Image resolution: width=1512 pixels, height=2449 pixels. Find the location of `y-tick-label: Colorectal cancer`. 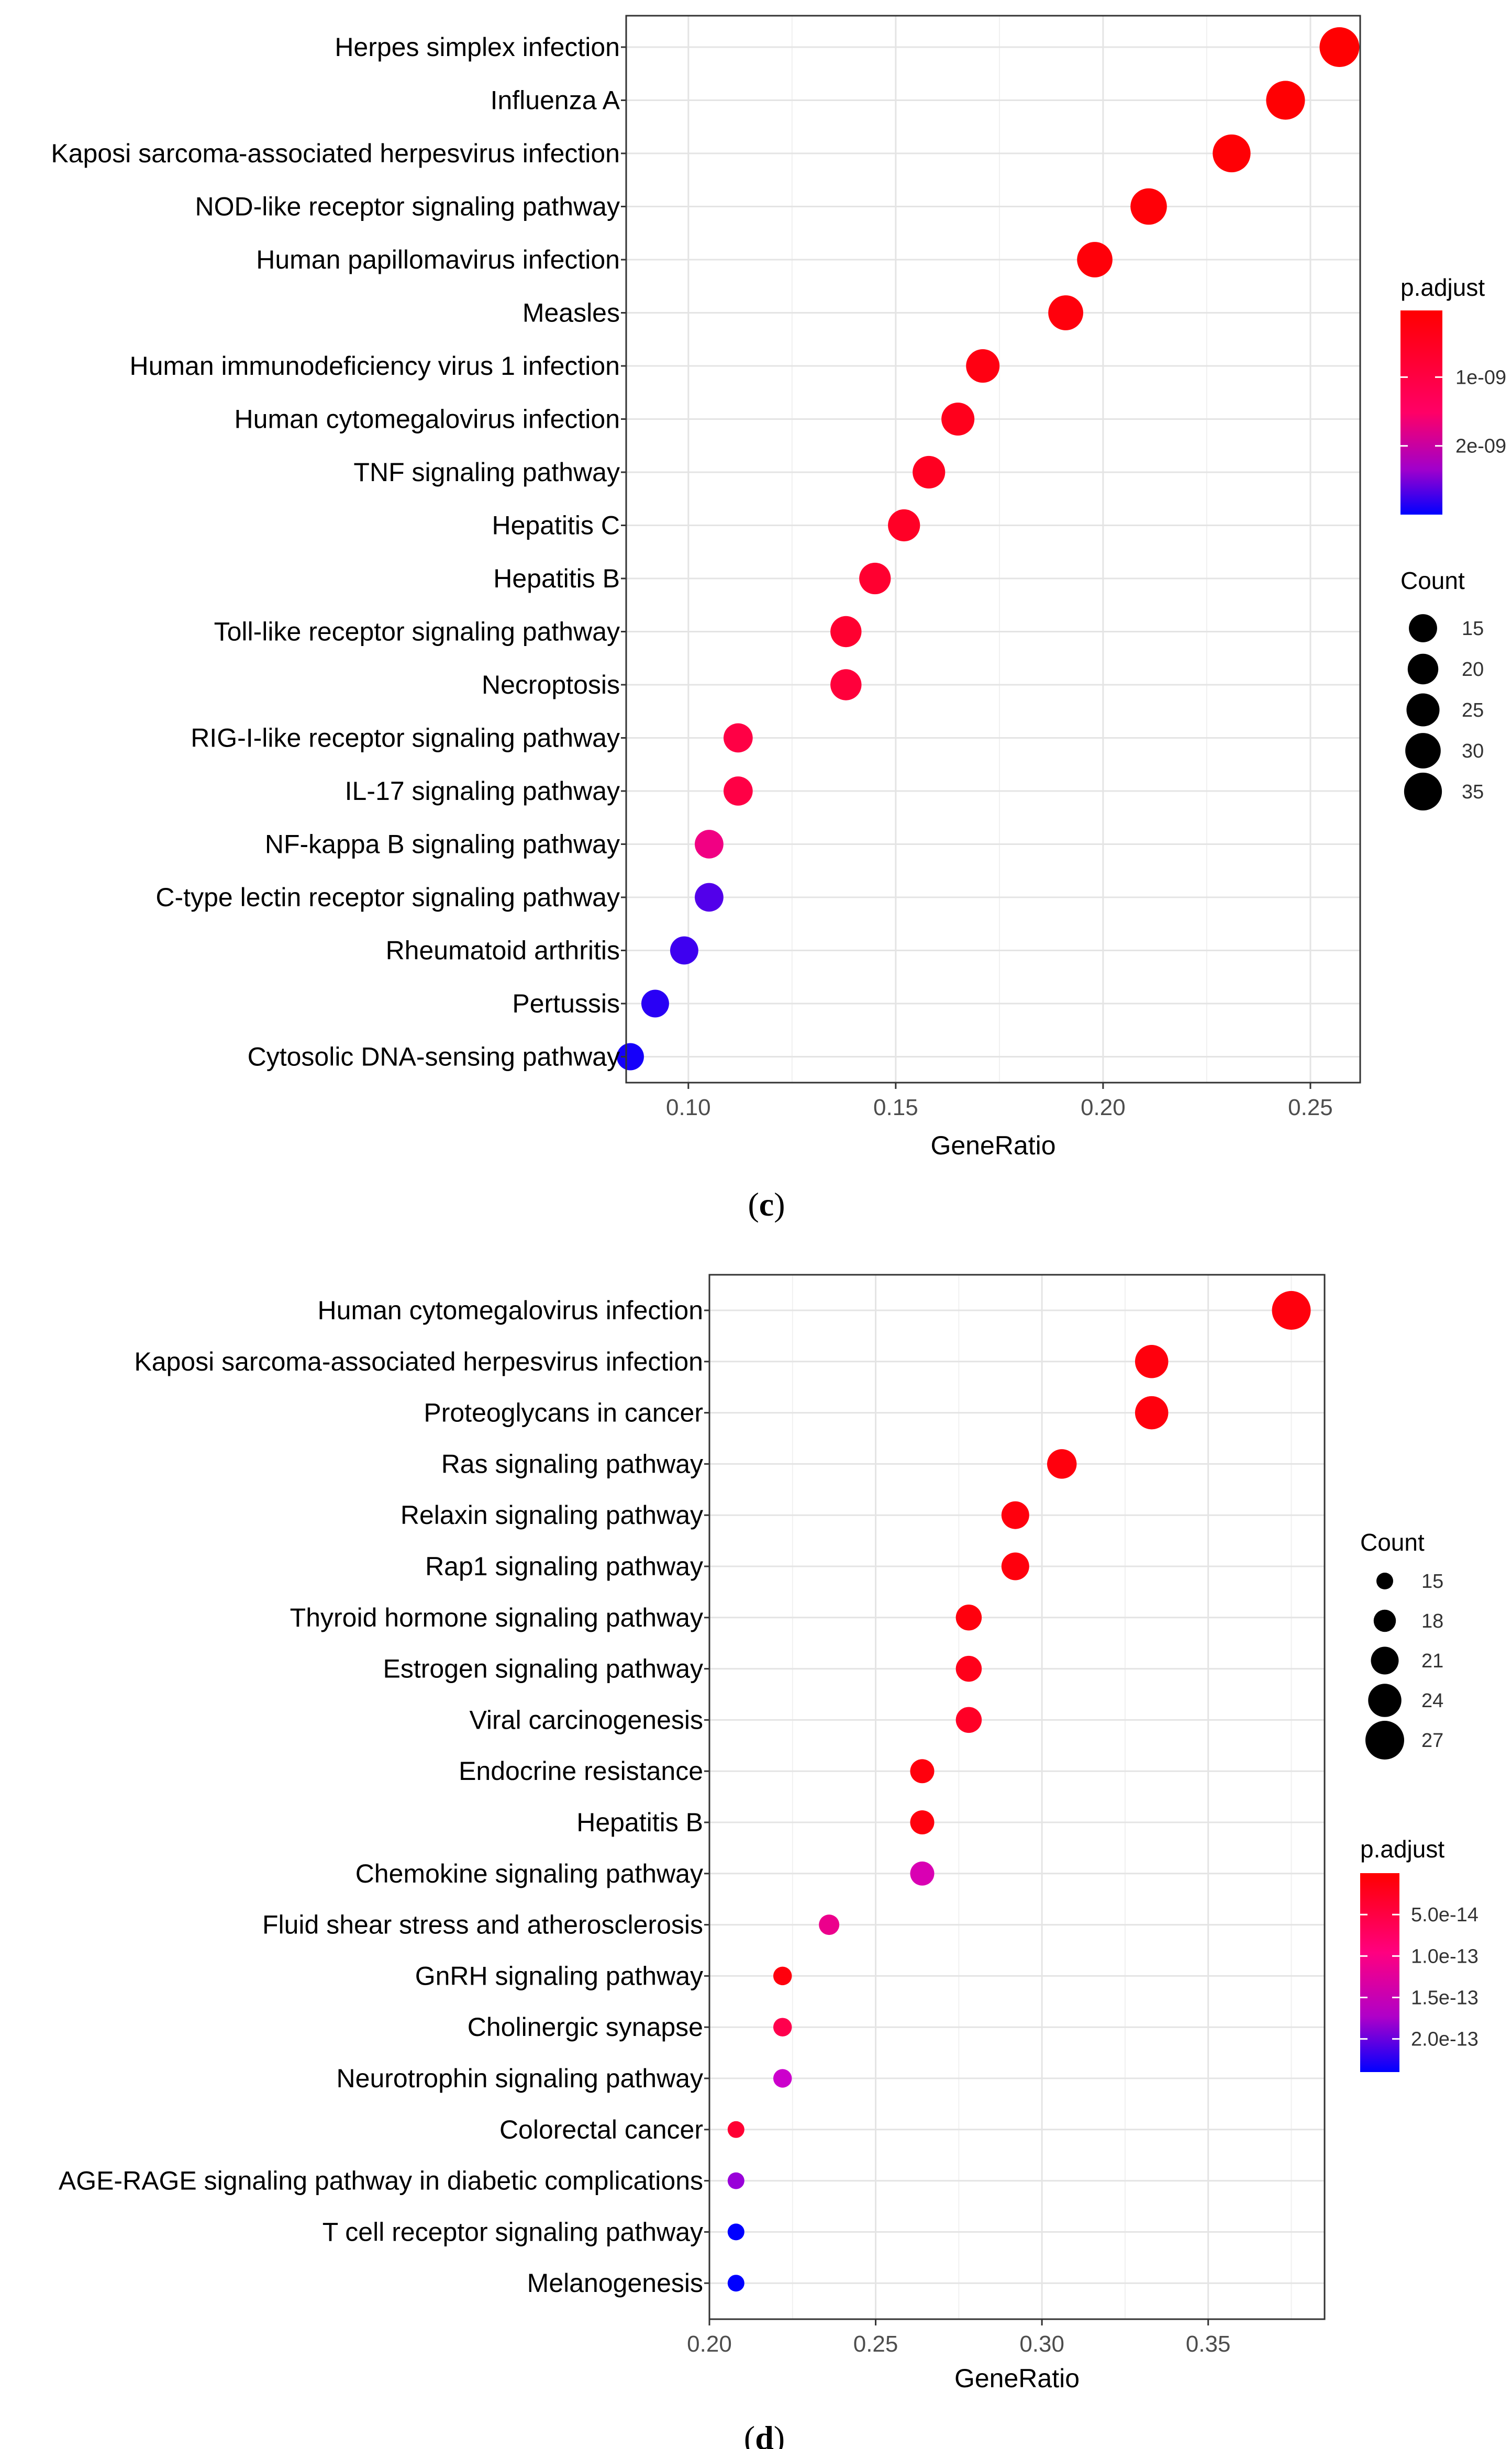

y-tick-label: Colorectal cancer is located at coordinates (601, 2129).